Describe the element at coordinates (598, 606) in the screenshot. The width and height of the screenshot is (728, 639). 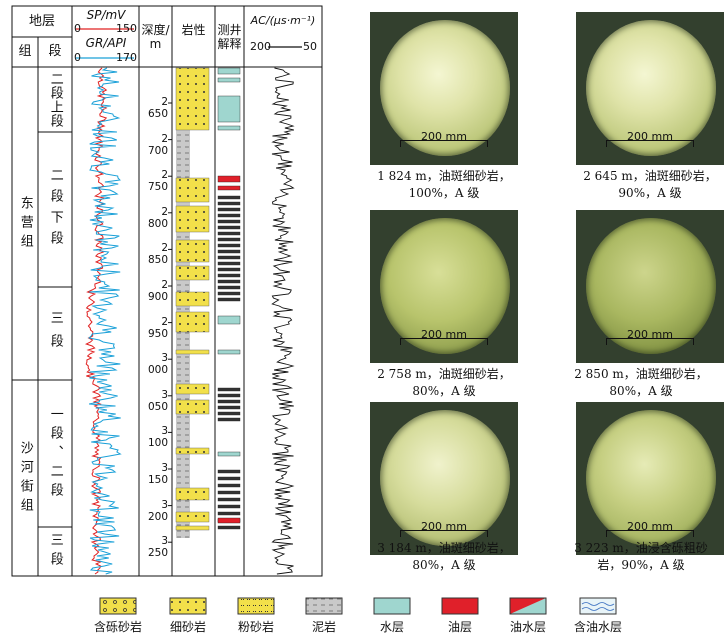
I see `legend-swatch-oily-water-layer` at that location.